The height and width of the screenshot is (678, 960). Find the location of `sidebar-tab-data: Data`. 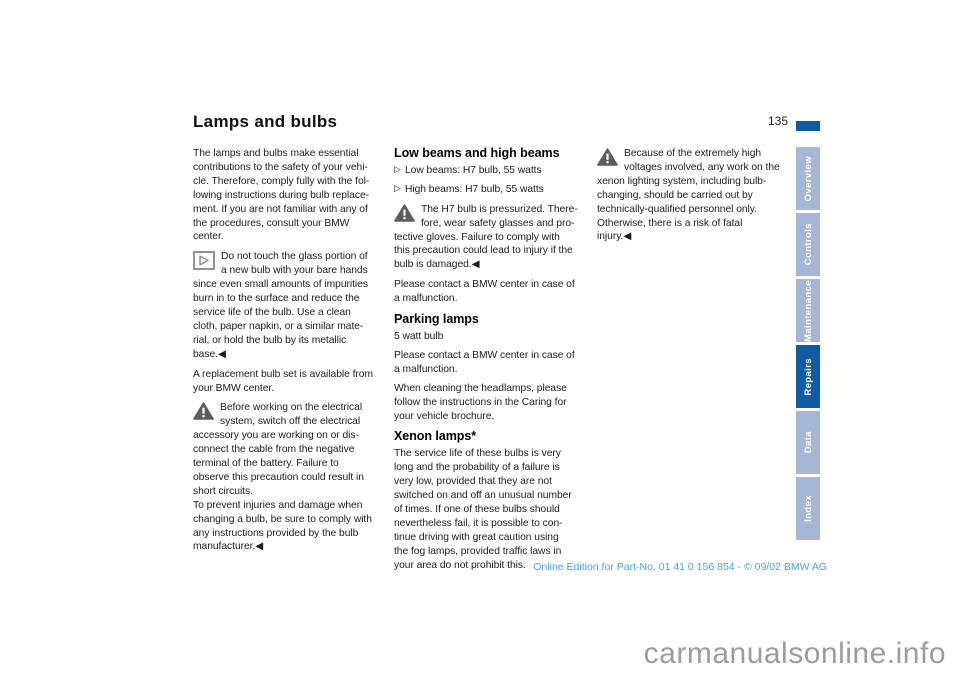

sidebar-tab-data: Data is located at coordinates (808, 442).